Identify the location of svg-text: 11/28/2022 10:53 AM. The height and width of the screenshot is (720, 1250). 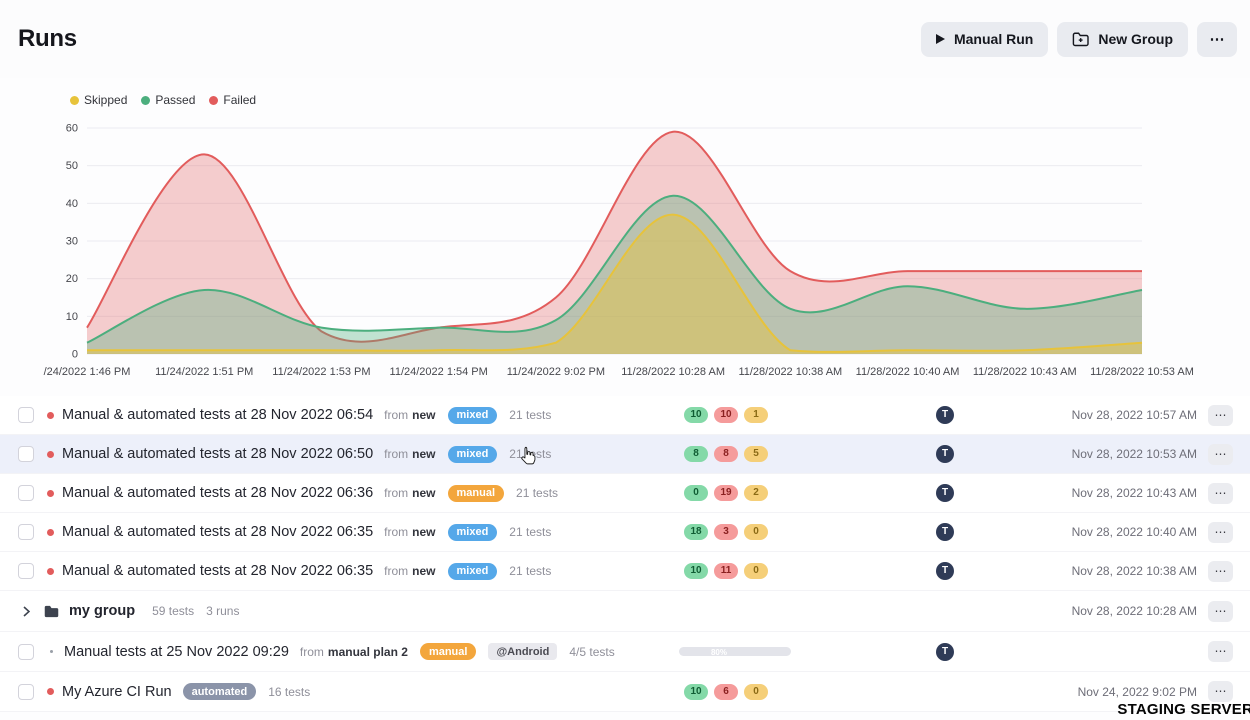
(1142, 372).